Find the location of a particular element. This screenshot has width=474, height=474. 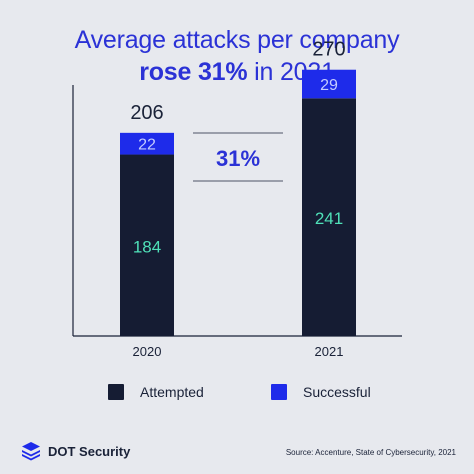

total-label-2021: 270 is located at coordinates (328, 50).